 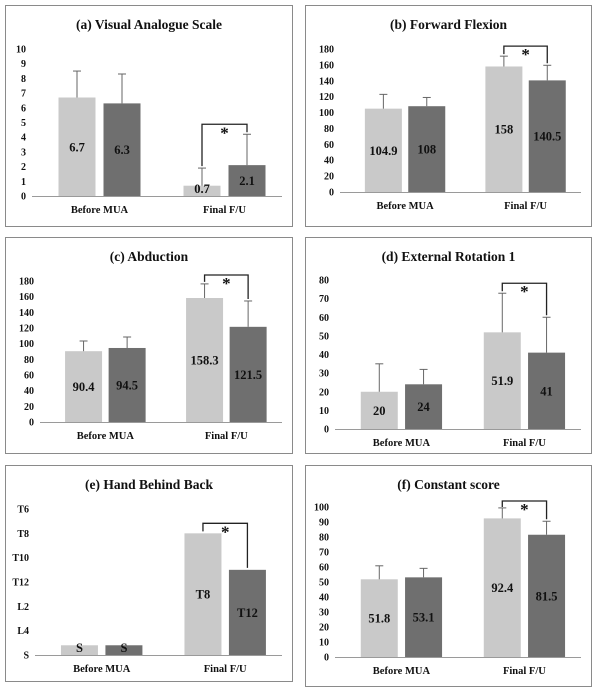 What do you see at coordinates (326, 97) in the screenshot?
I see `y-tick-label: 120` at bounding box center [326, 97].